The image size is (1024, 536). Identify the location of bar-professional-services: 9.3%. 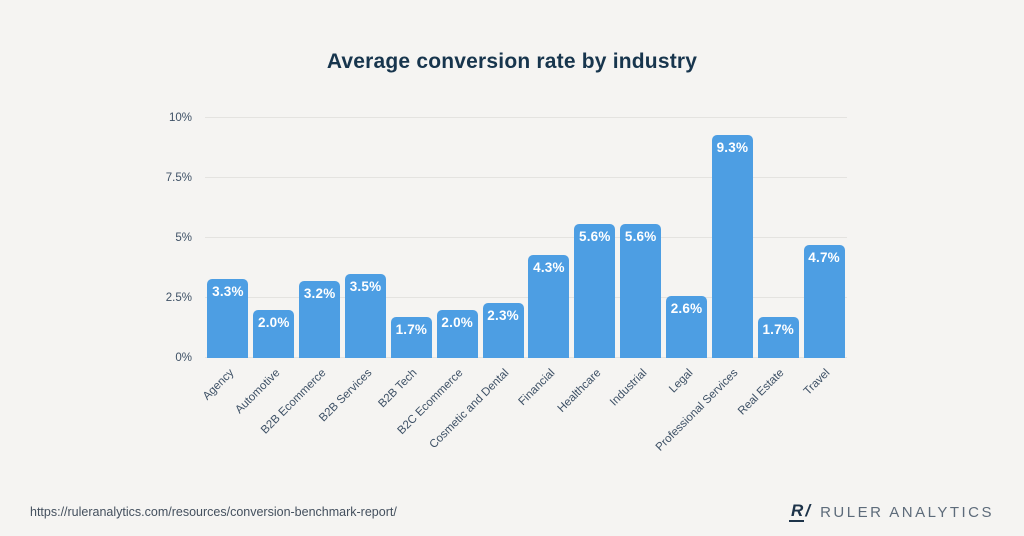
(732, 246).